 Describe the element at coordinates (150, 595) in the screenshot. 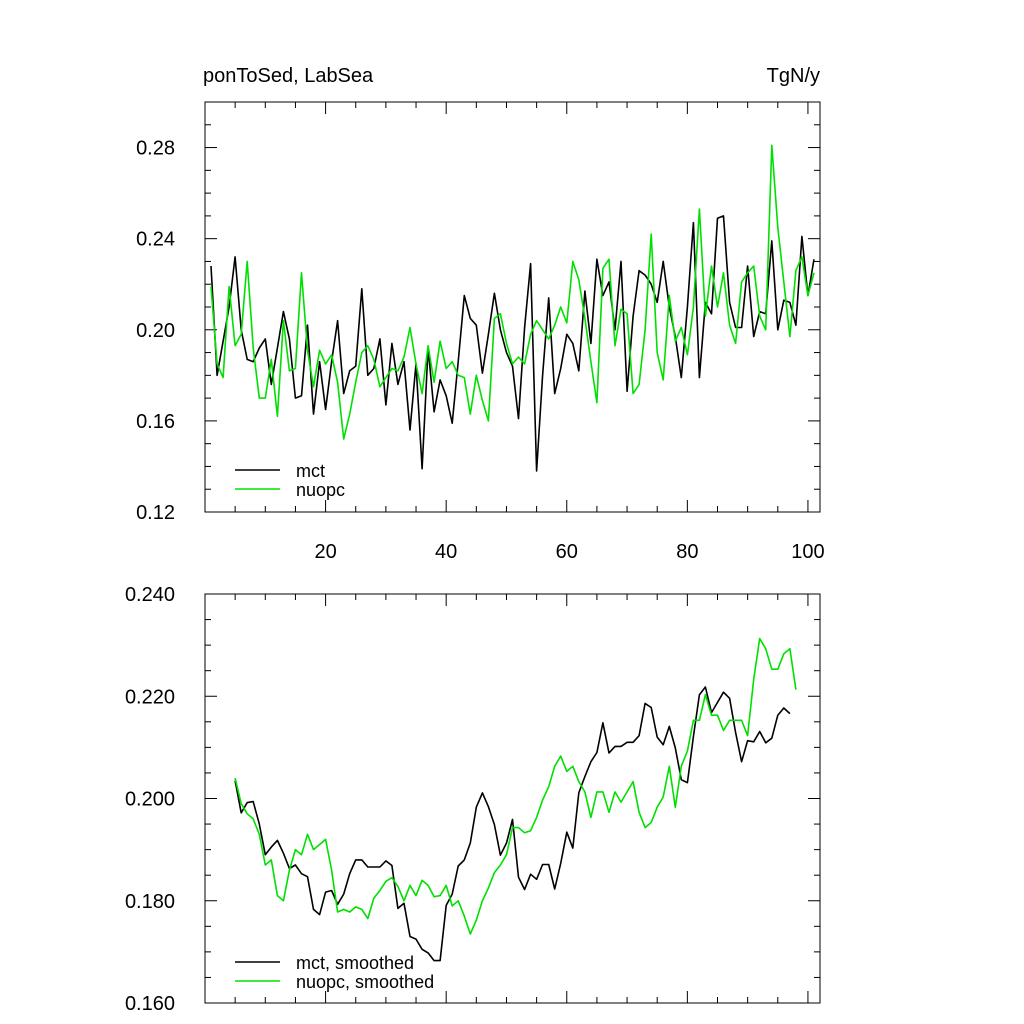

I see `y-tick-label: 0.240` at that location.